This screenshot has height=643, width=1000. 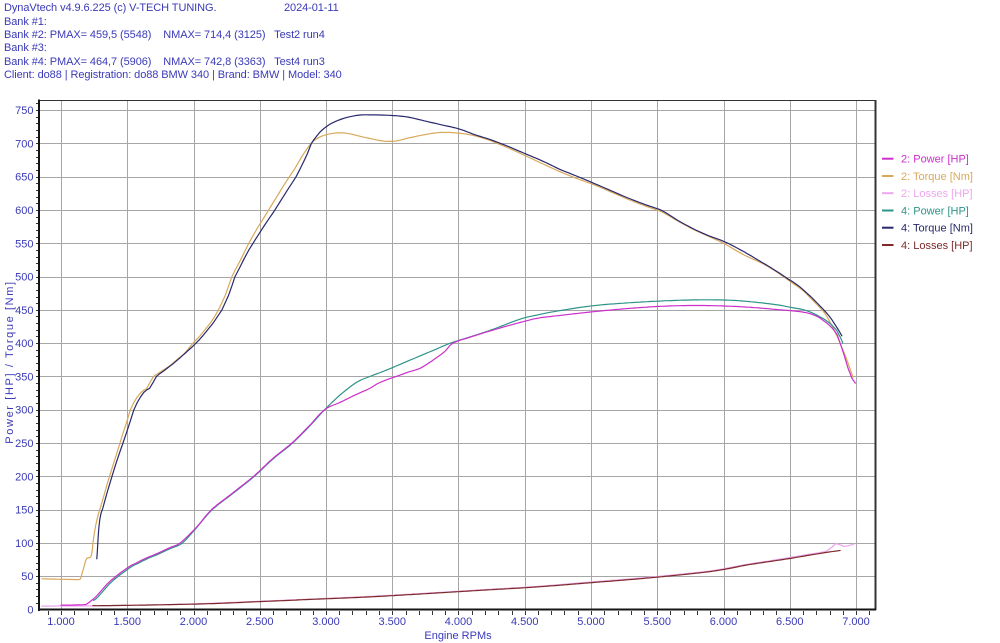 What do you see at coordinates (61, 622) in the screenshot?
I see `svg-text: 1.000` at bounding box center [61, 622].